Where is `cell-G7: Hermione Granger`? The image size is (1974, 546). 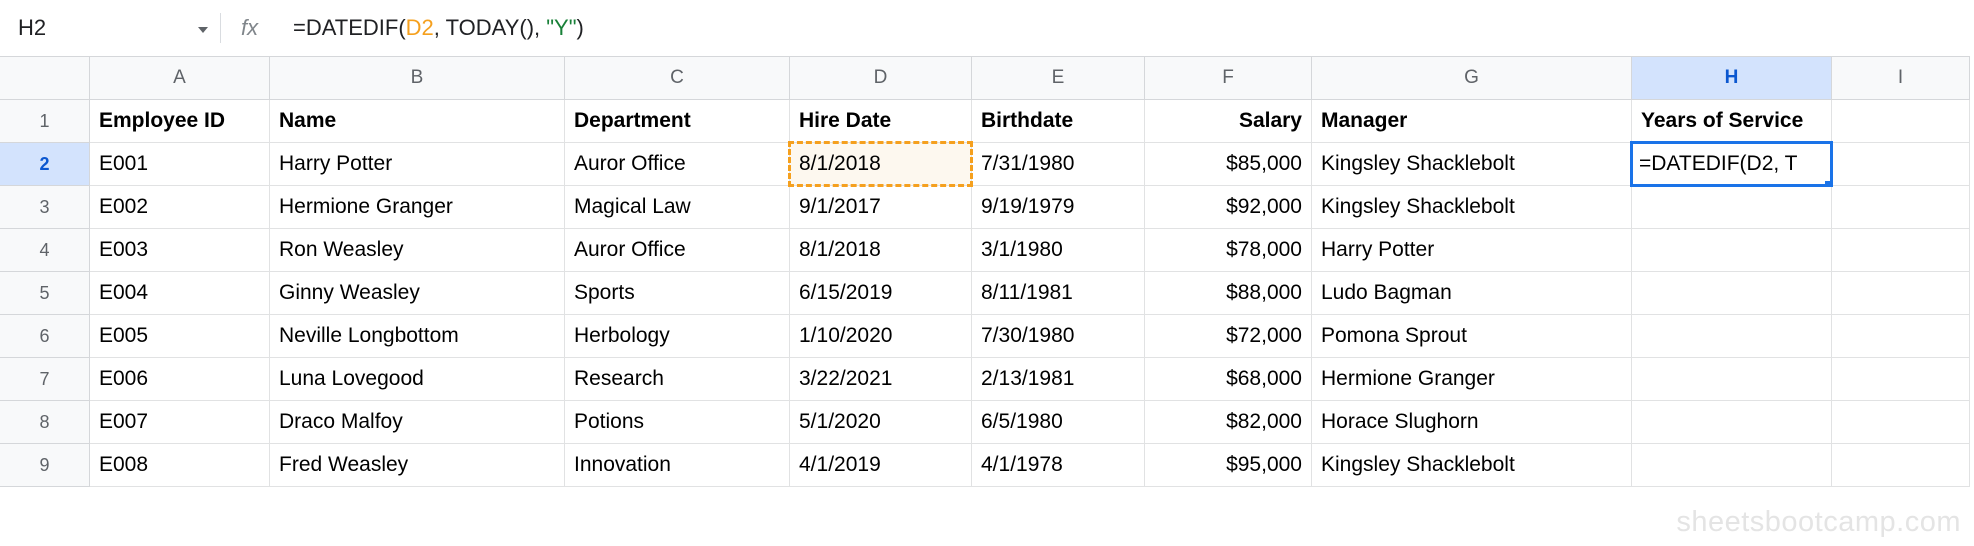 cell-G7: Hermione Granger is located at coordinates (1472, 379).